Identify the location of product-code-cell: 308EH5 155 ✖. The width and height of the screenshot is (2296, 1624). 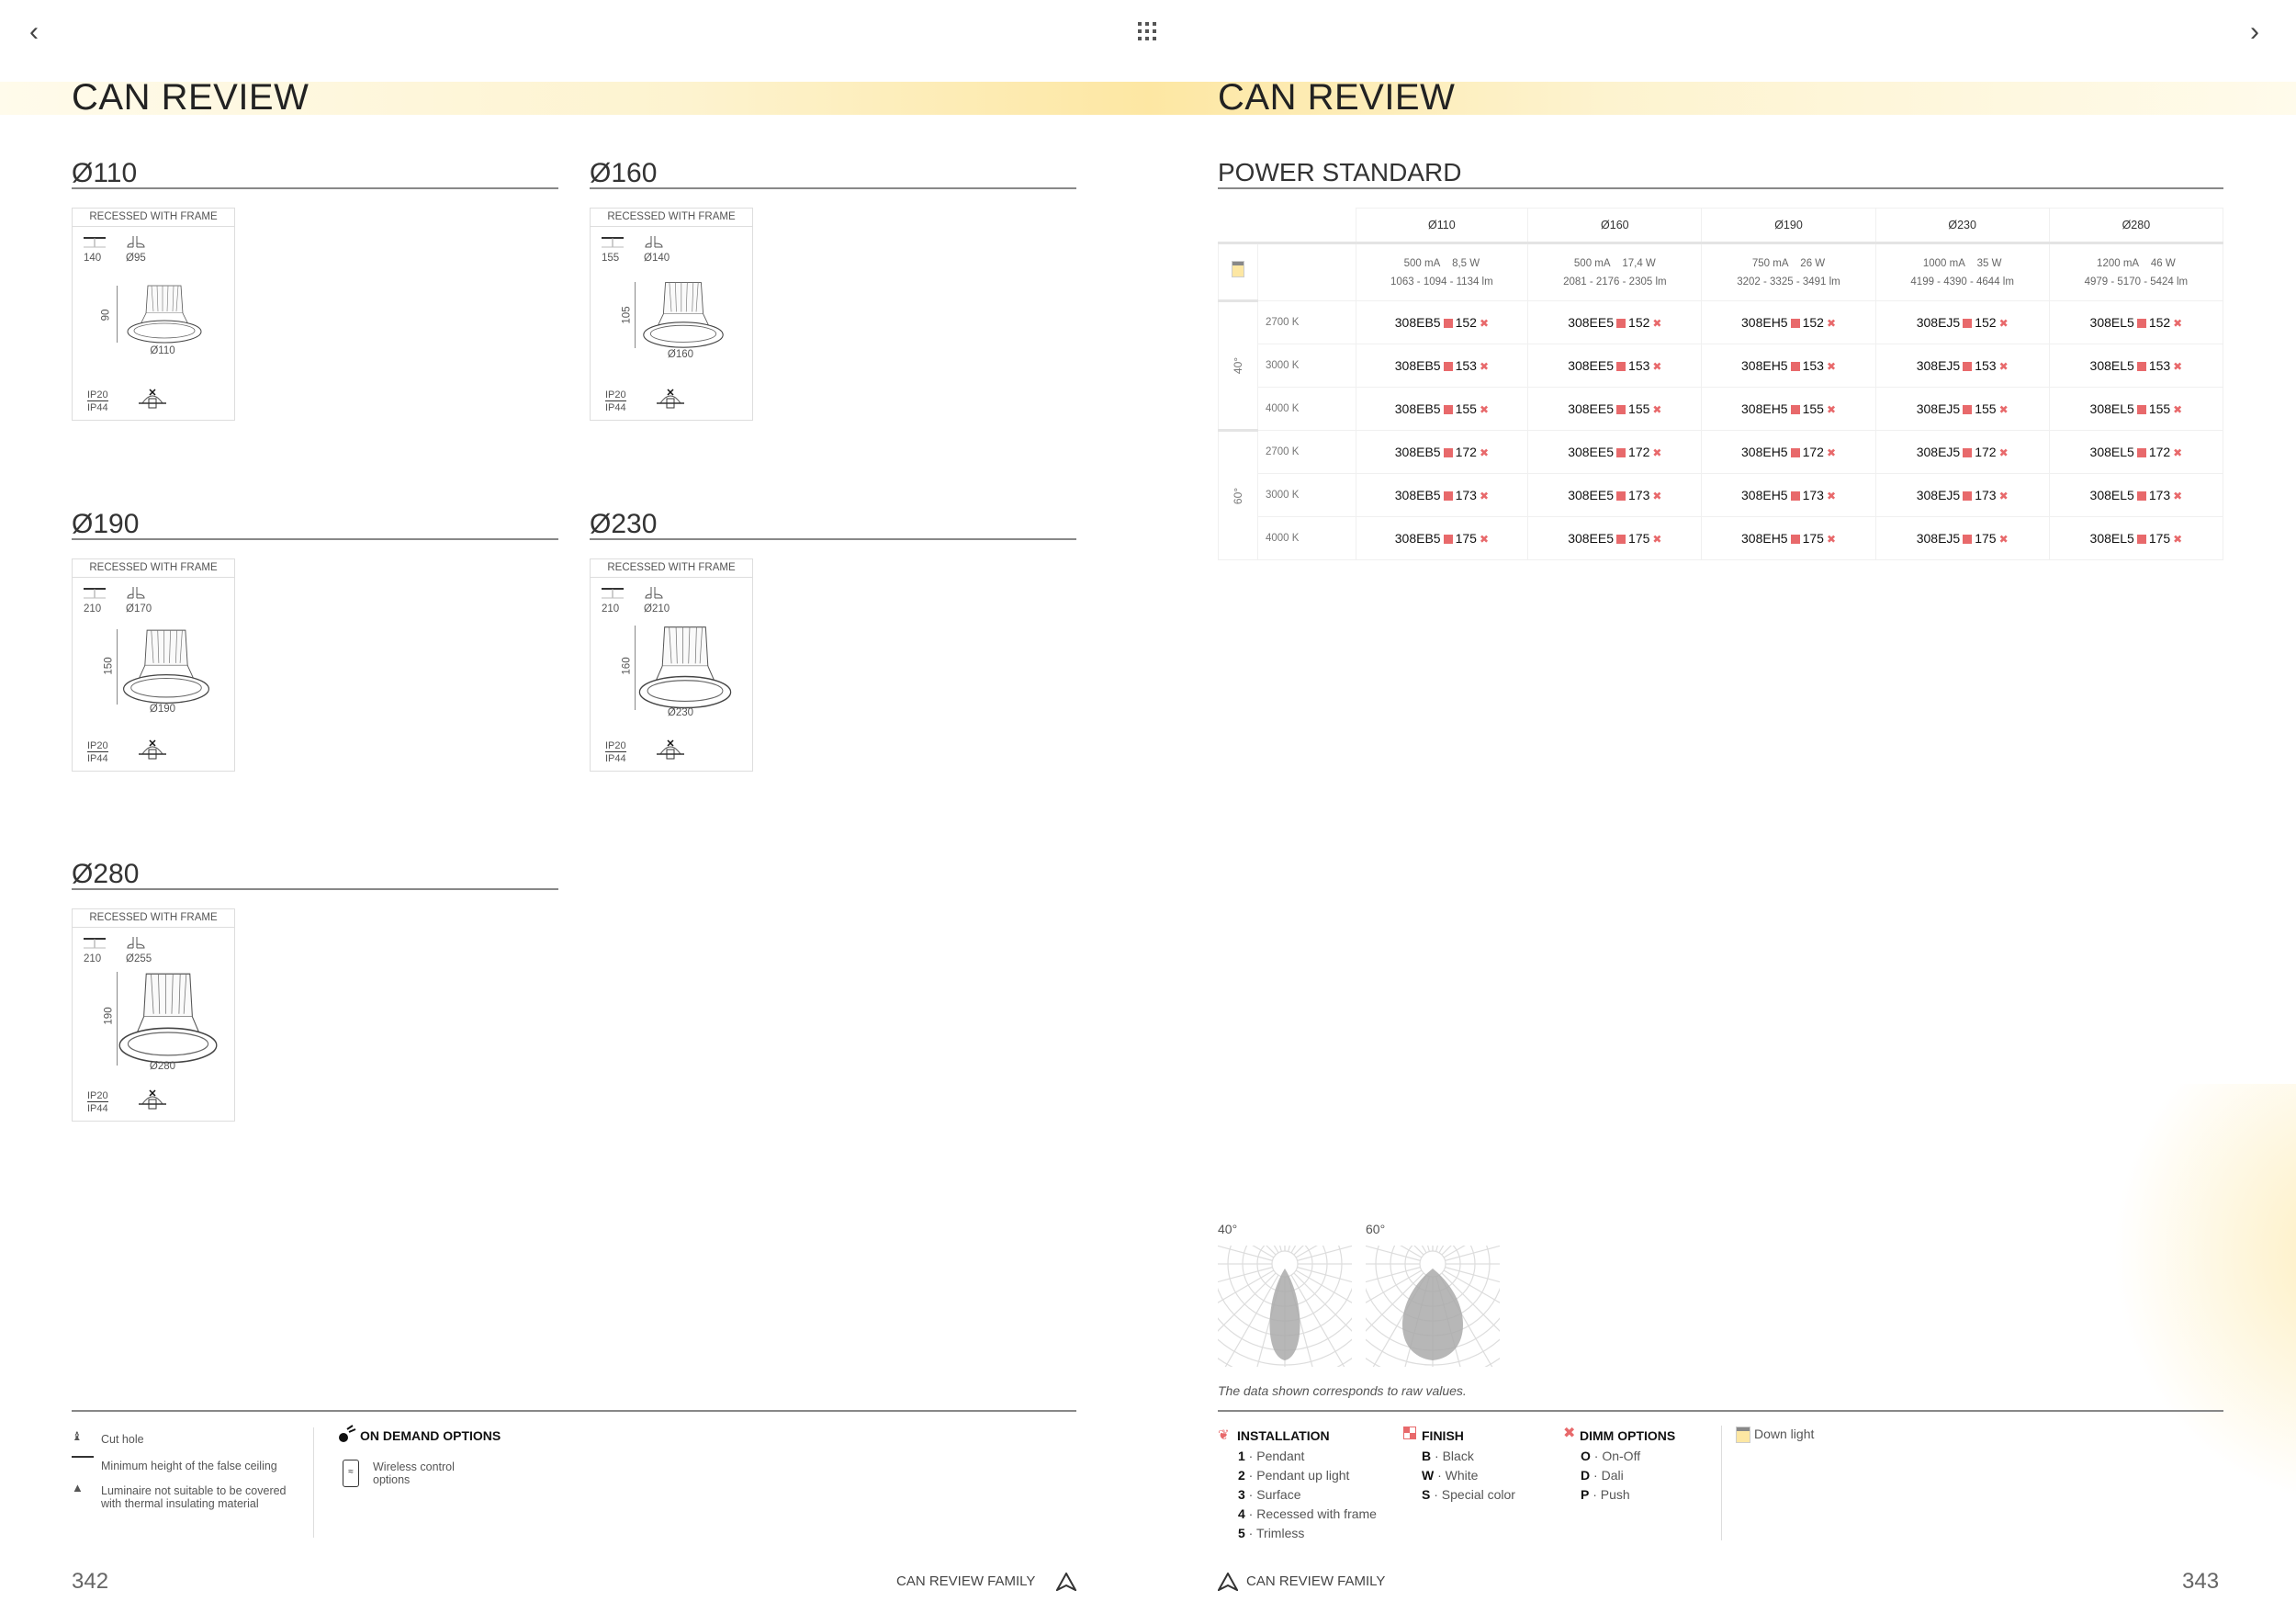
(1788, 409).